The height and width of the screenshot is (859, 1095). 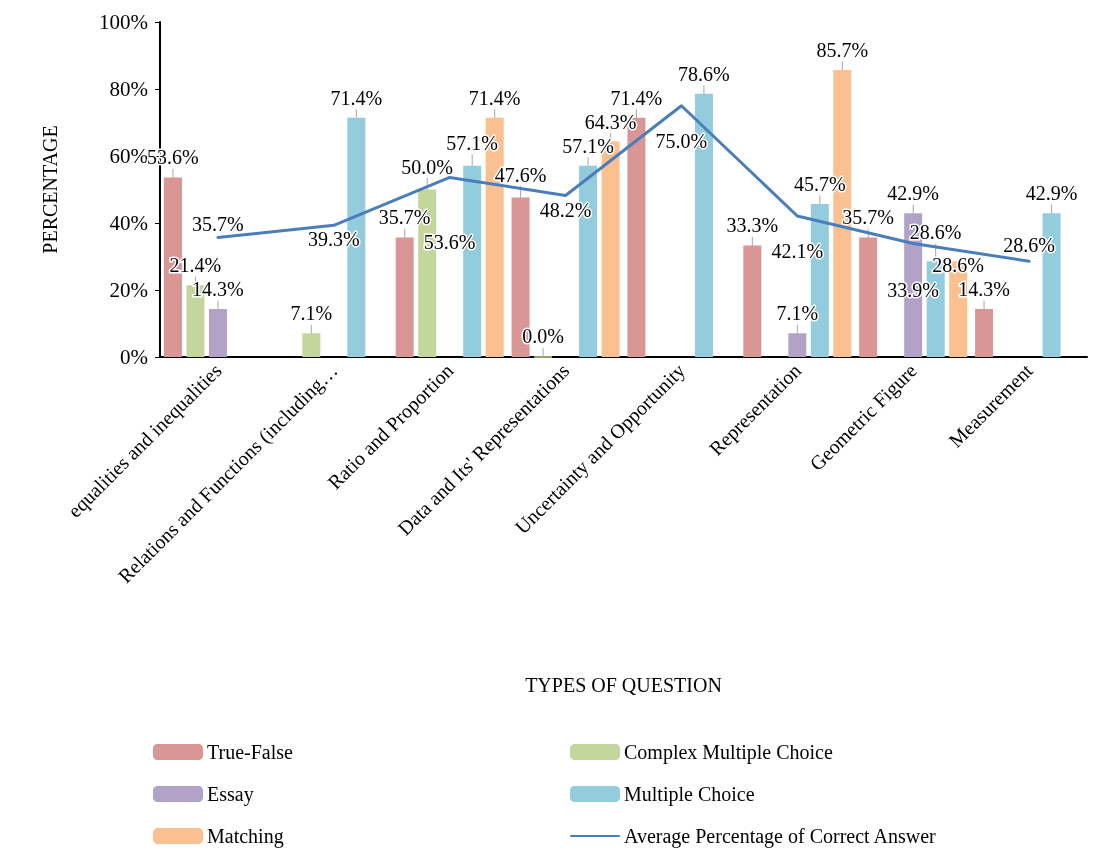 I want to click on legend-label: Multiple Choice, so click(x=689, y=794).